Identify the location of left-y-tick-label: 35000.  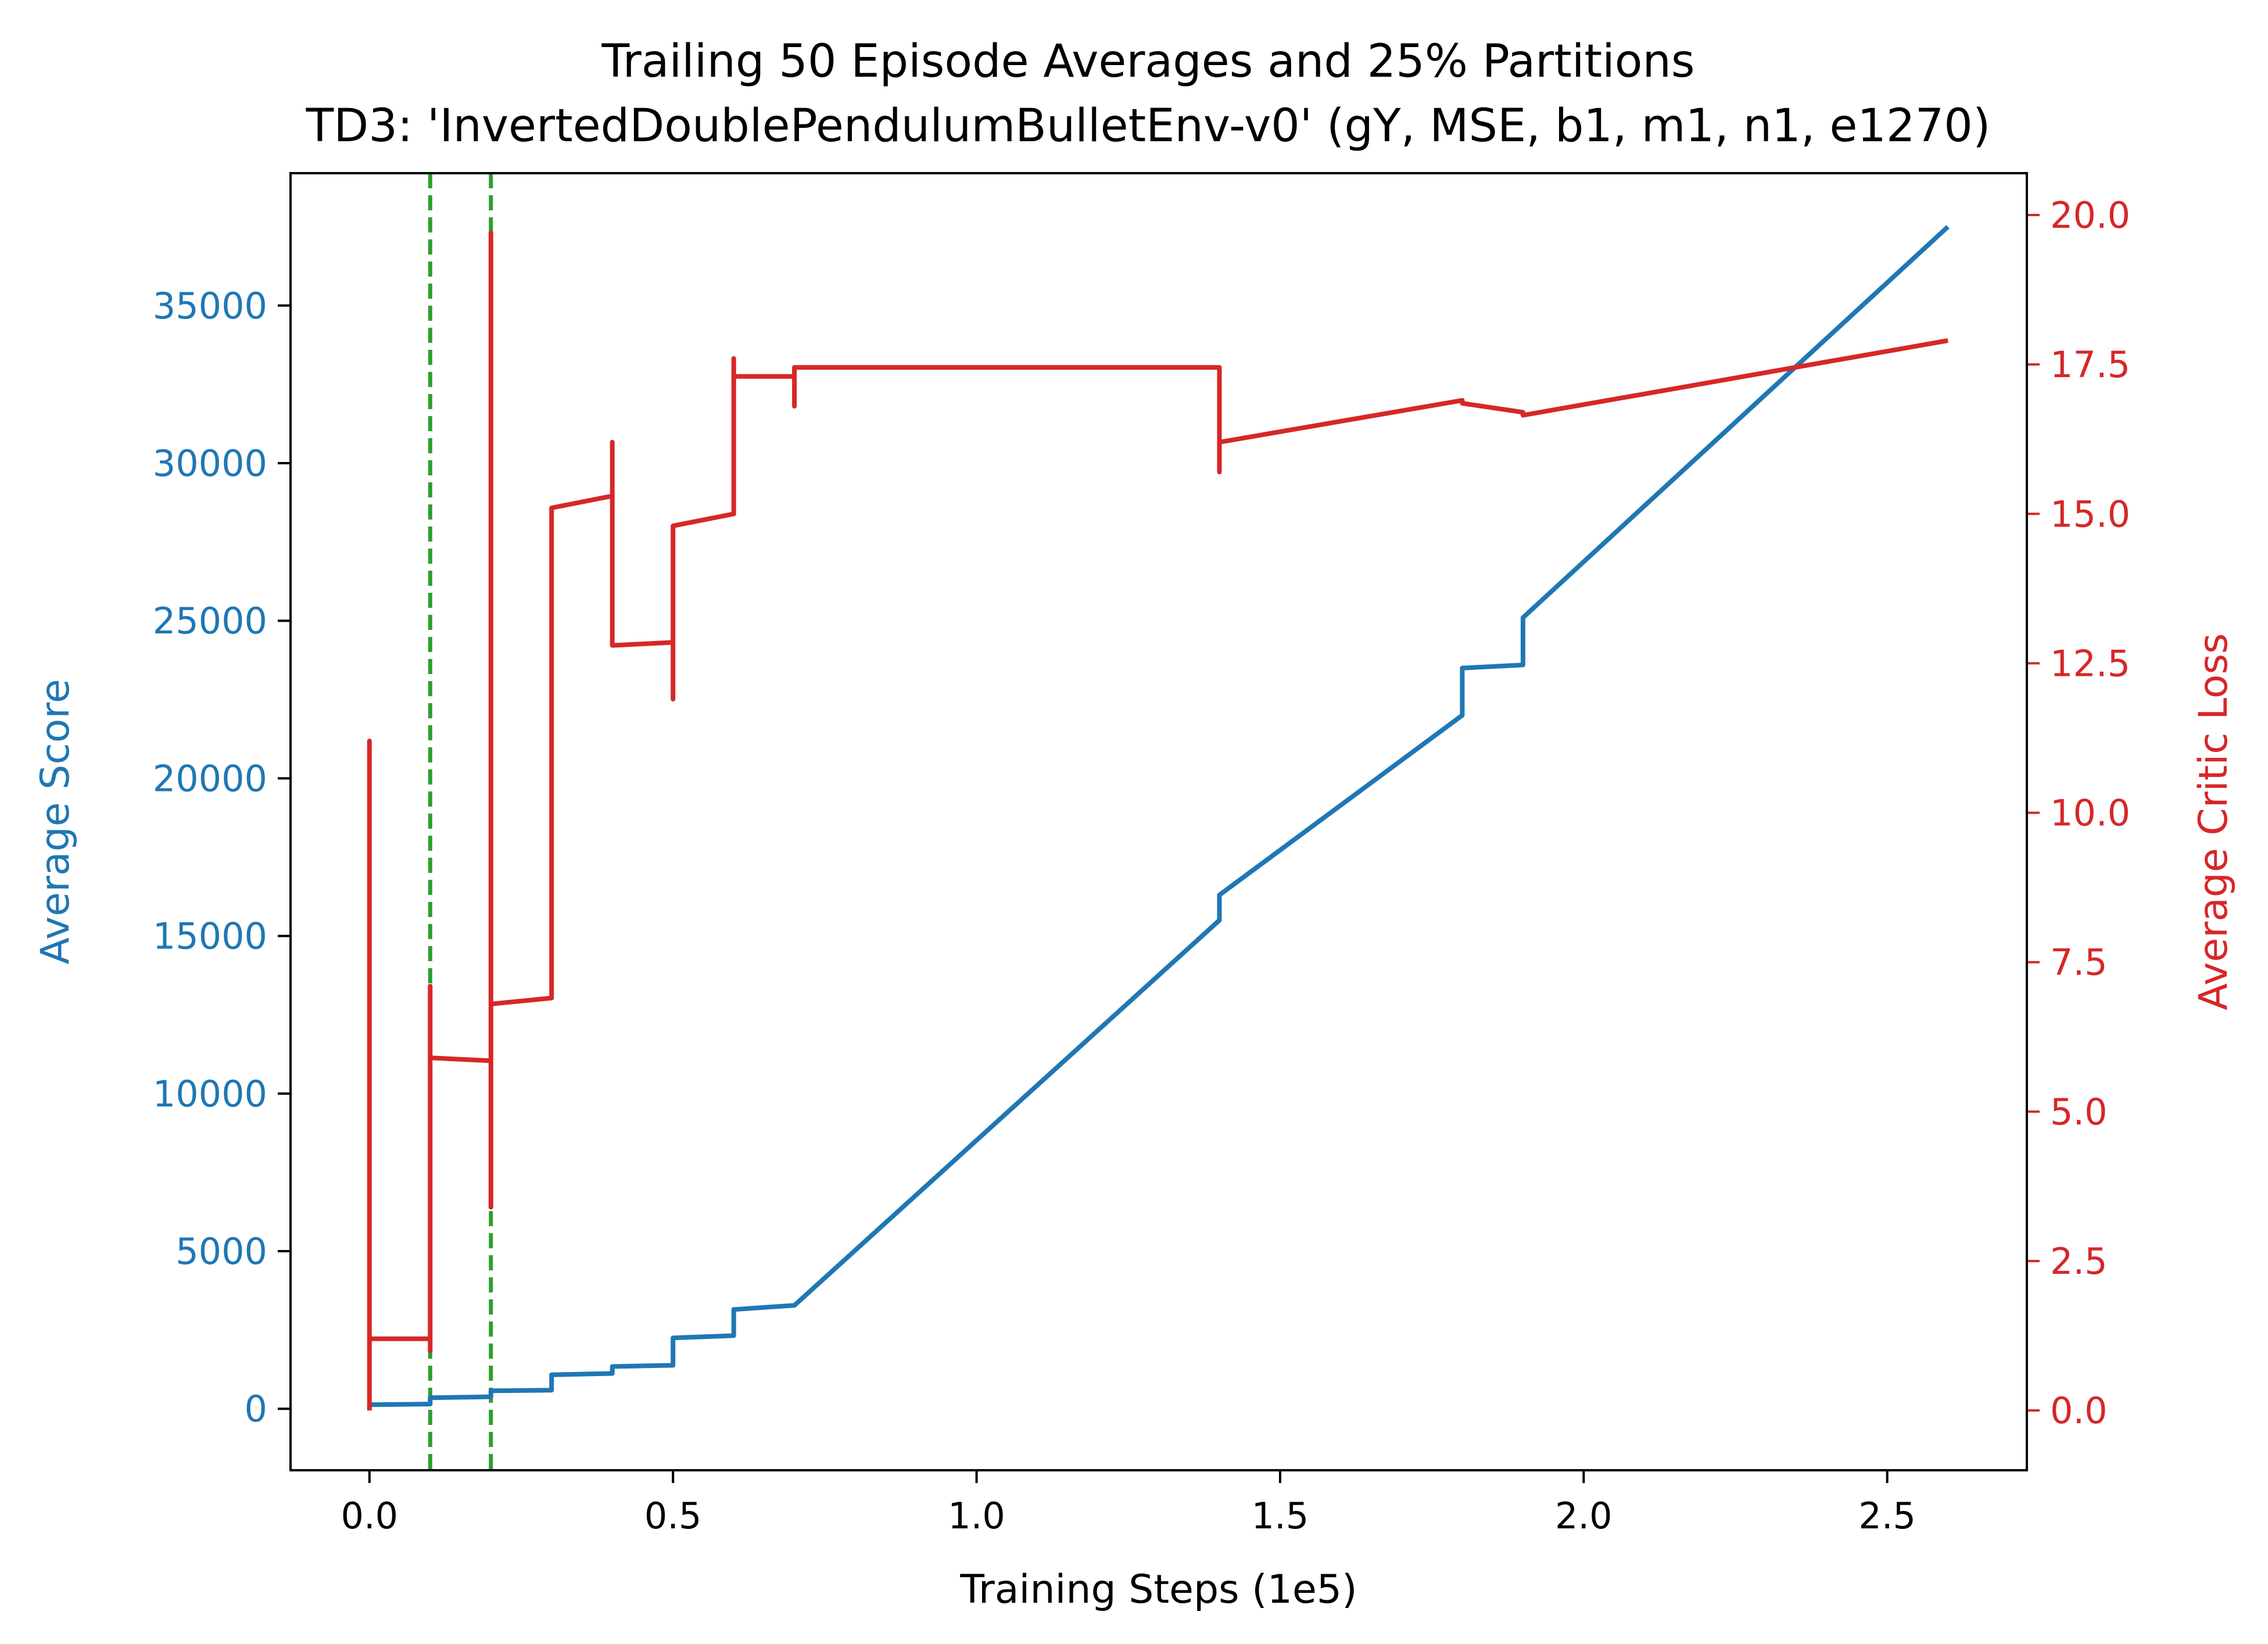
(210, 306).